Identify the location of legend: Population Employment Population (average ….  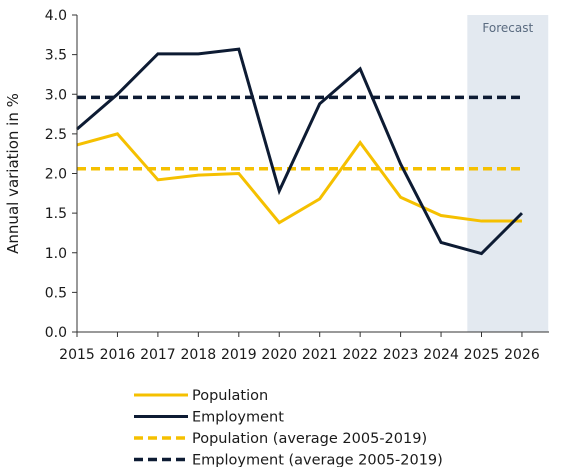
(288, 427).